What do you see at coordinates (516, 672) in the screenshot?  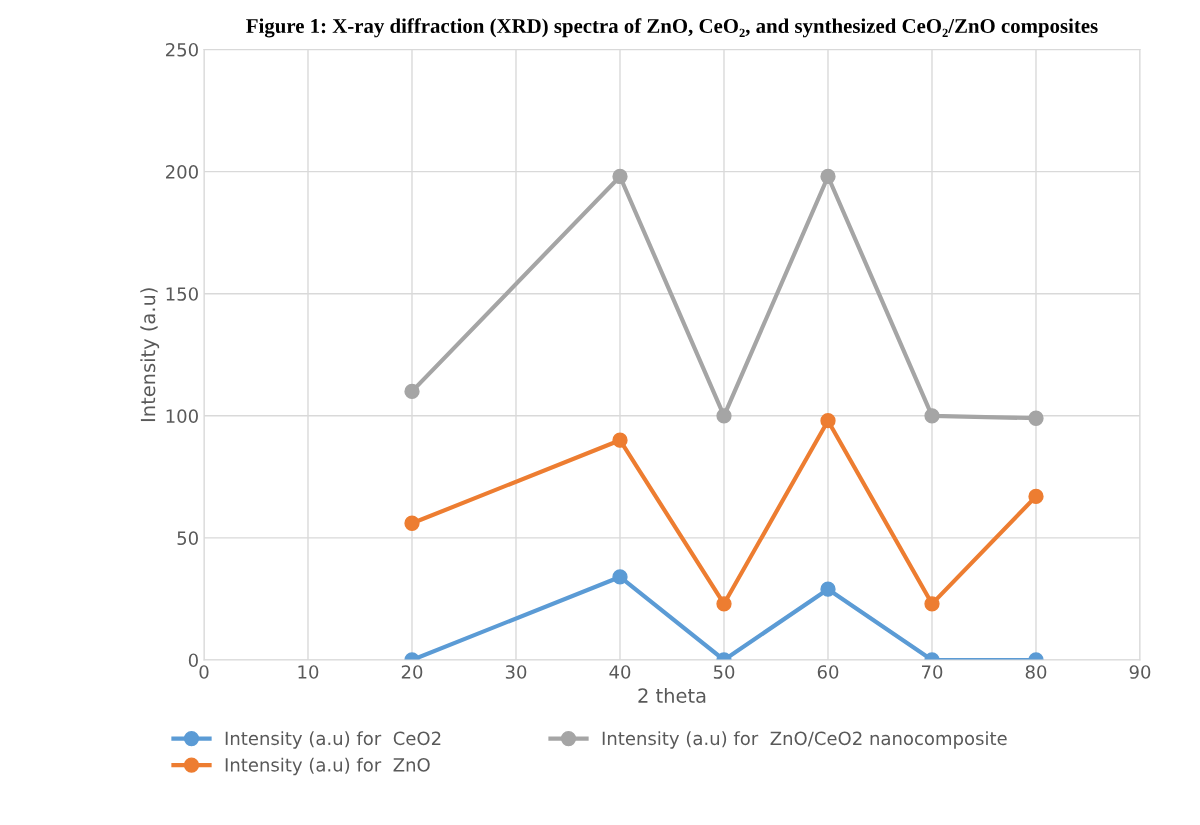 I see `x-tick-label: 30` at bounding box center [516, 672].